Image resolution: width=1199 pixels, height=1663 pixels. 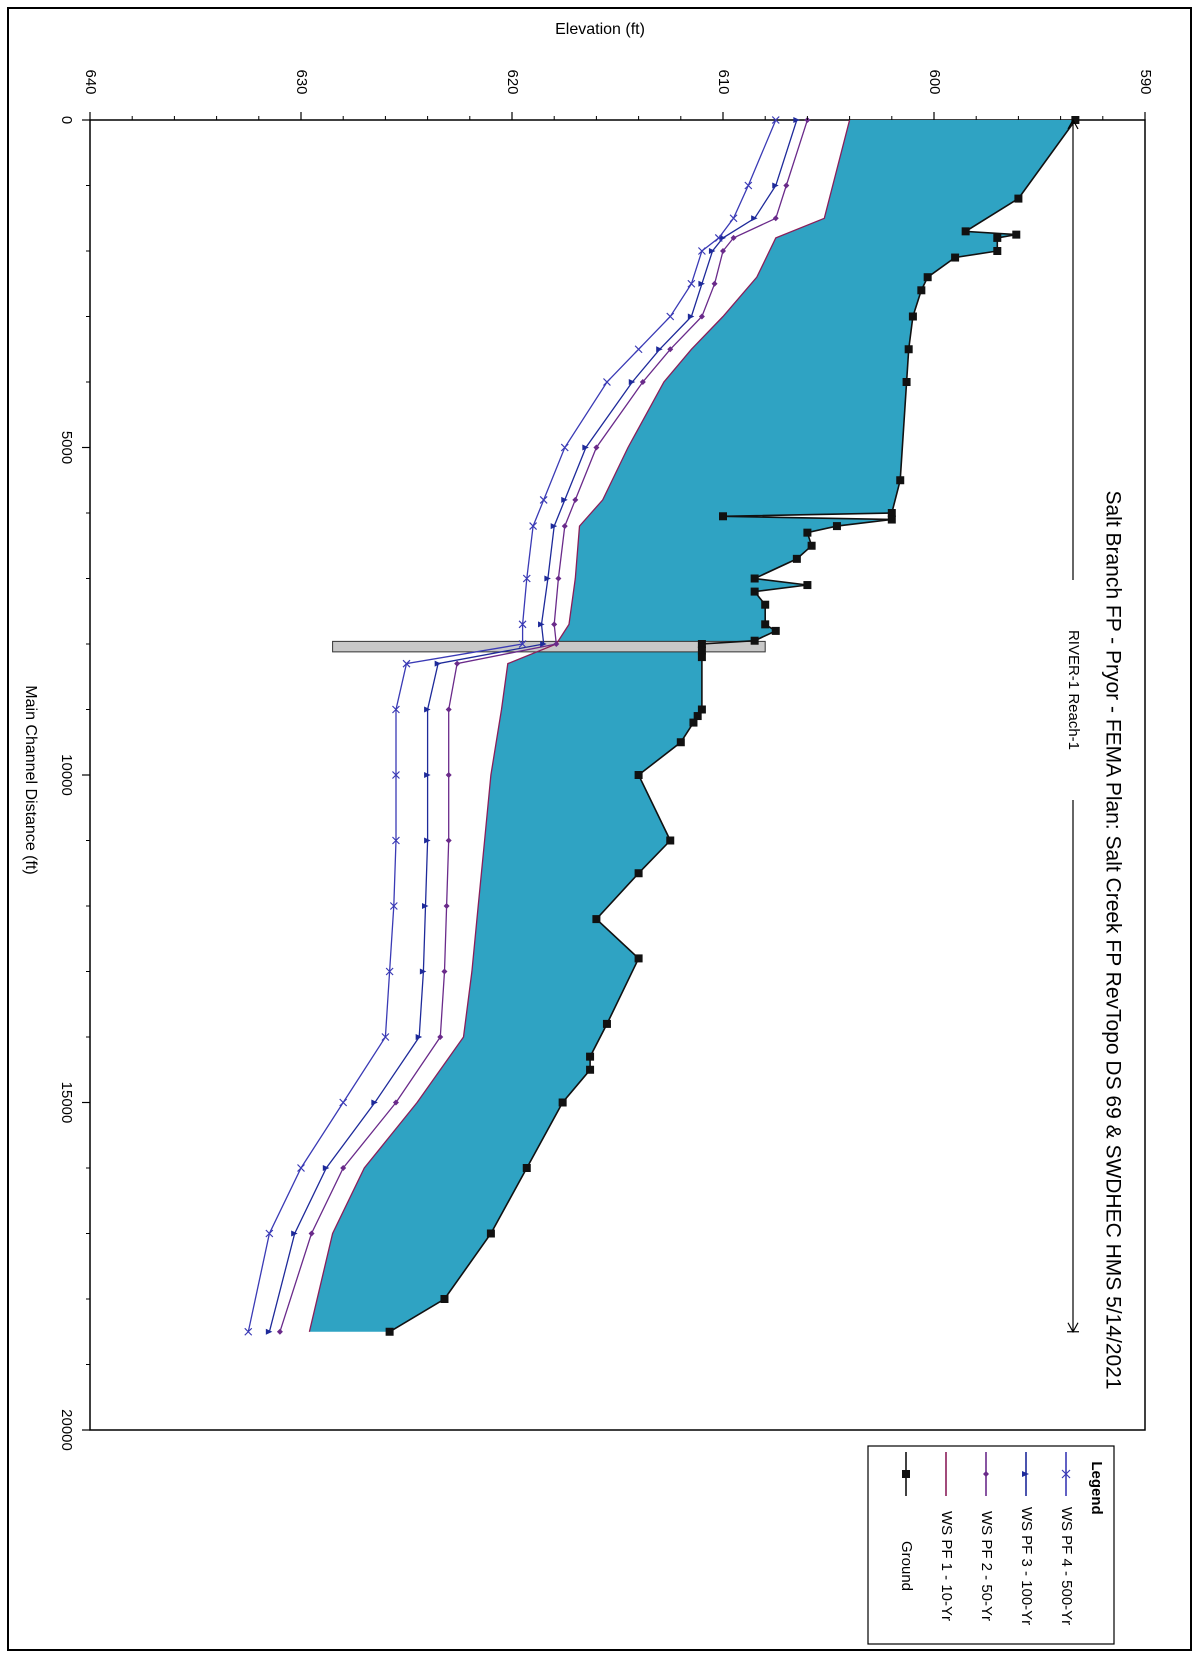 I want to click on legend-box, so click(x=991, y=1545).